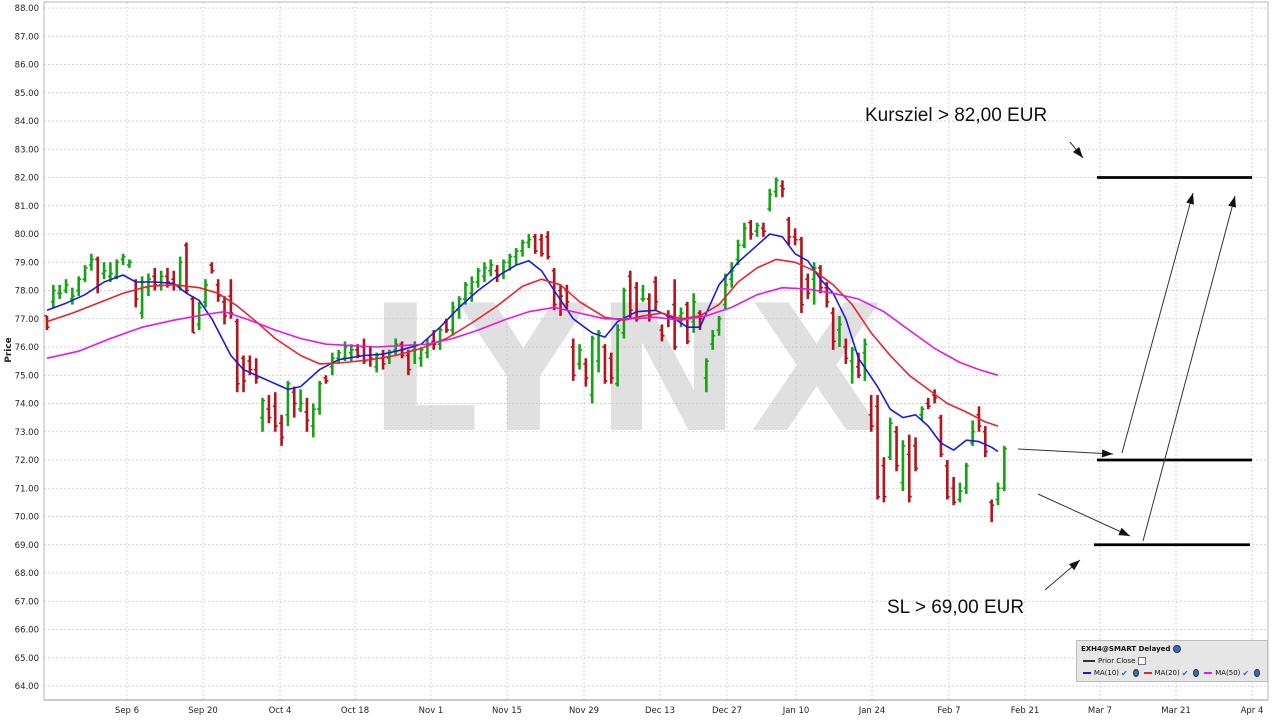 Image resolution: width=1280 pixels, height=720 pixels. I want to click on legend-title: EXH4@SMART Delayed, so click(1126, 649).